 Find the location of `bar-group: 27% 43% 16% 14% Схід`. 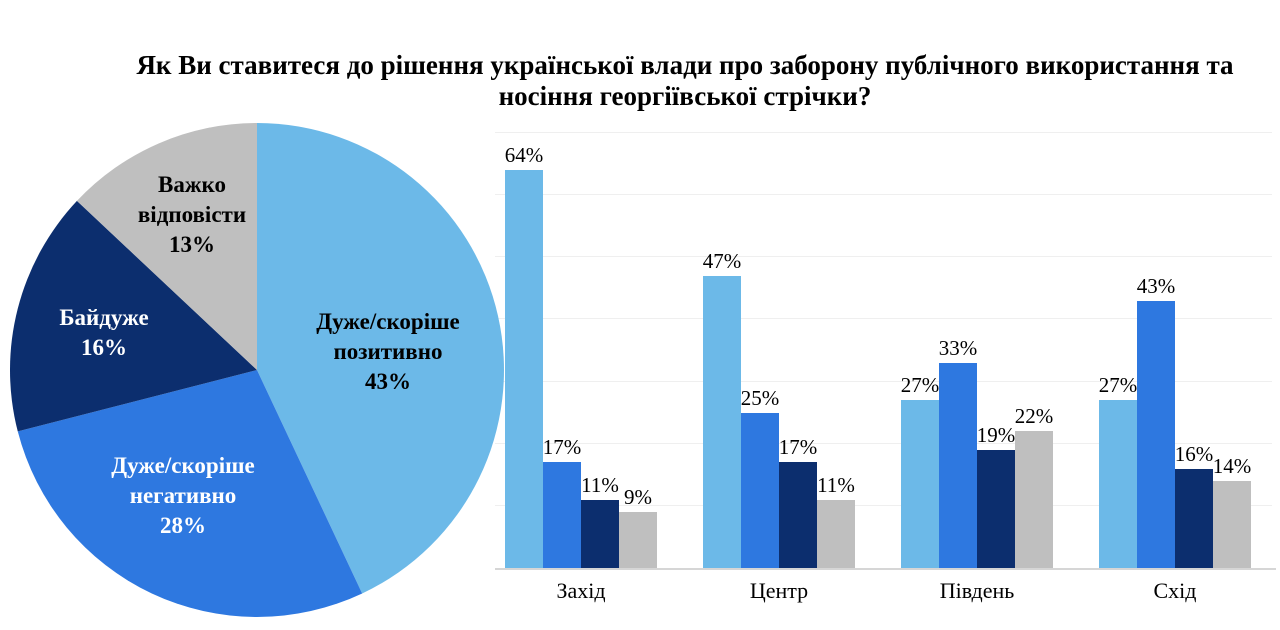

bar-group: 27% 43% 16% 14% Схід is located at coordinates (1175, 368).